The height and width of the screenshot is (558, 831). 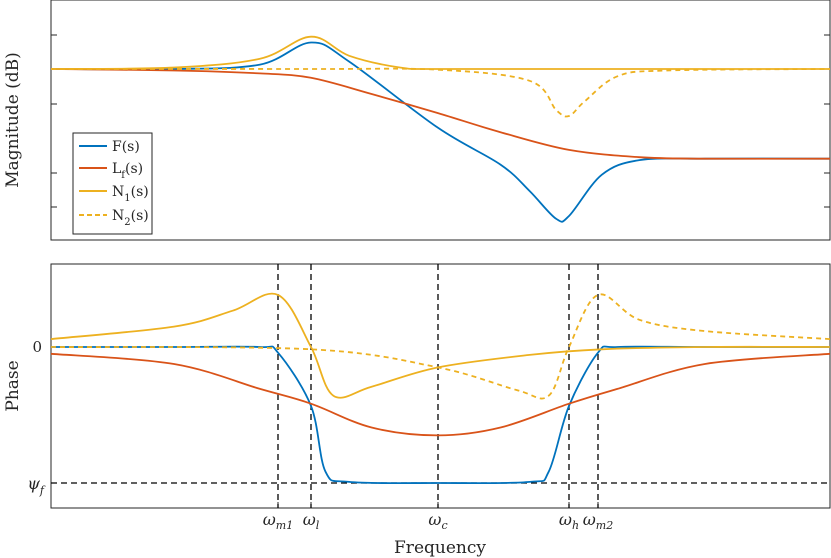 What do you see at coordinates (127, 171) in the screenshot?
I see `legend-label-Lf: Lf(s)` at bounding box center [127, 171].